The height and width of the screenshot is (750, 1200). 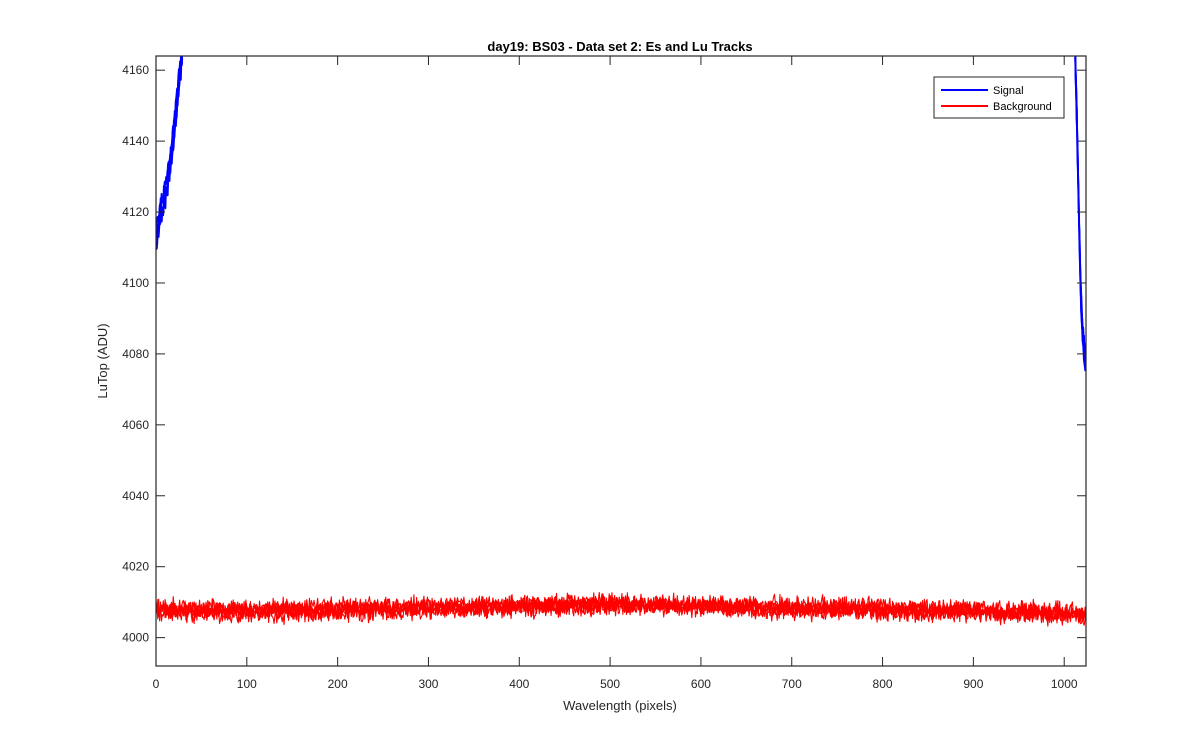 What do you see at coordinates (883, 684) in the screenshot?
I see `x-tick-label: 800` at bounding box center [883, 684].